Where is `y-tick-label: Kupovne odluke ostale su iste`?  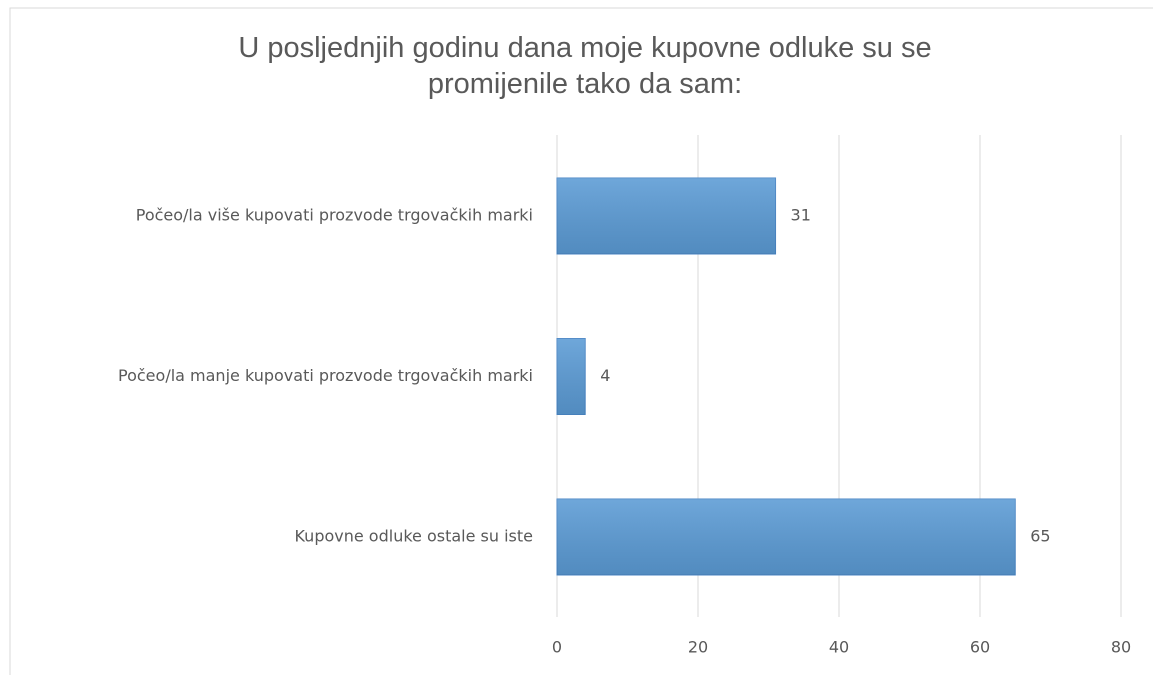
y-tick-label: Kupovne odluke ostale su iste is located at coordinates (413, 536).